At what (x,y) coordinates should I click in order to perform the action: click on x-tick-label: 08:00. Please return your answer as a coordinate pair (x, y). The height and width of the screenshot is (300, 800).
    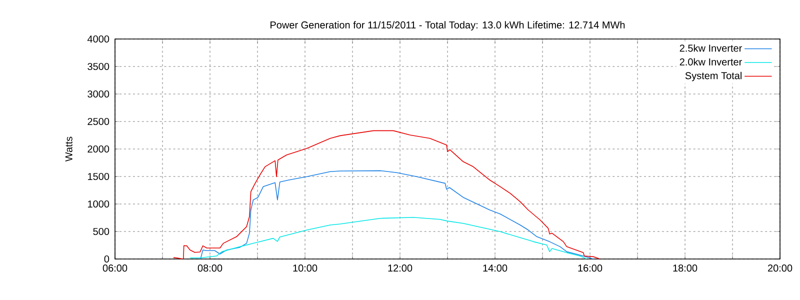
    Looking at the image, I should click on (210, 268).